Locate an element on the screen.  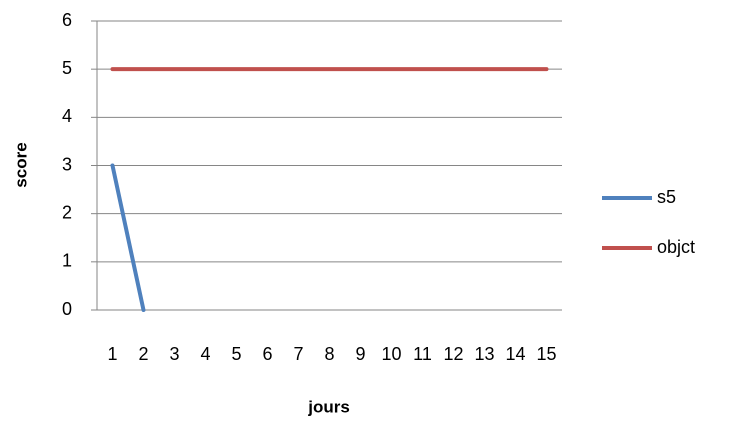
x-tick-label: 6 is located at coordinates (267, 354).